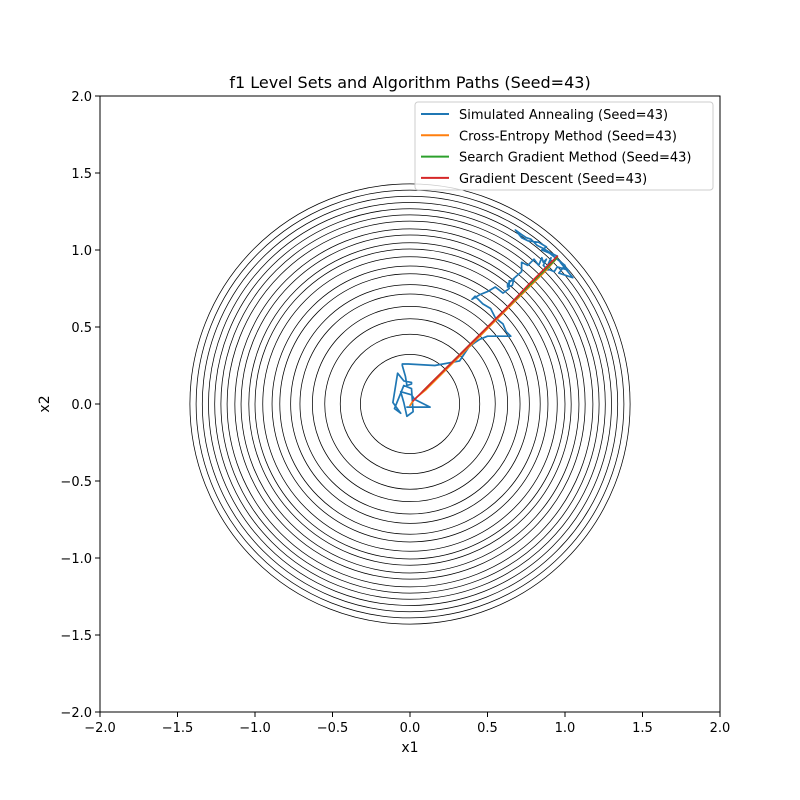 Image resolution: width=800 pixels, height=800 pixels. I want to click on y-axis-ticks: −2.0 −1.5 −1.0 −0.5 0.0 0.5 1.0 1.5 2.0, so click(80, 405).